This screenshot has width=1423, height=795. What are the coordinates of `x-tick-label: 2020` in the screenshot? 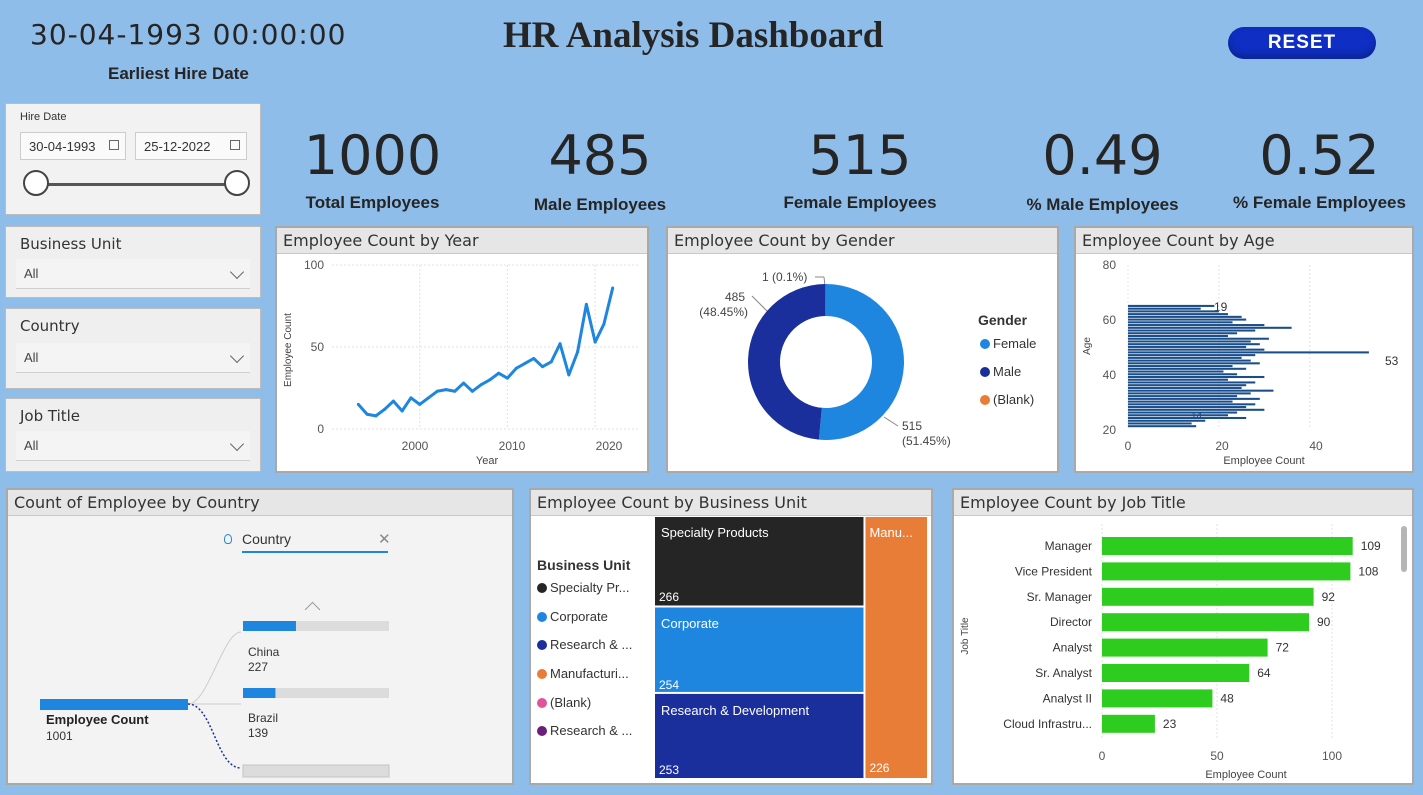 It's located at (609, 446).